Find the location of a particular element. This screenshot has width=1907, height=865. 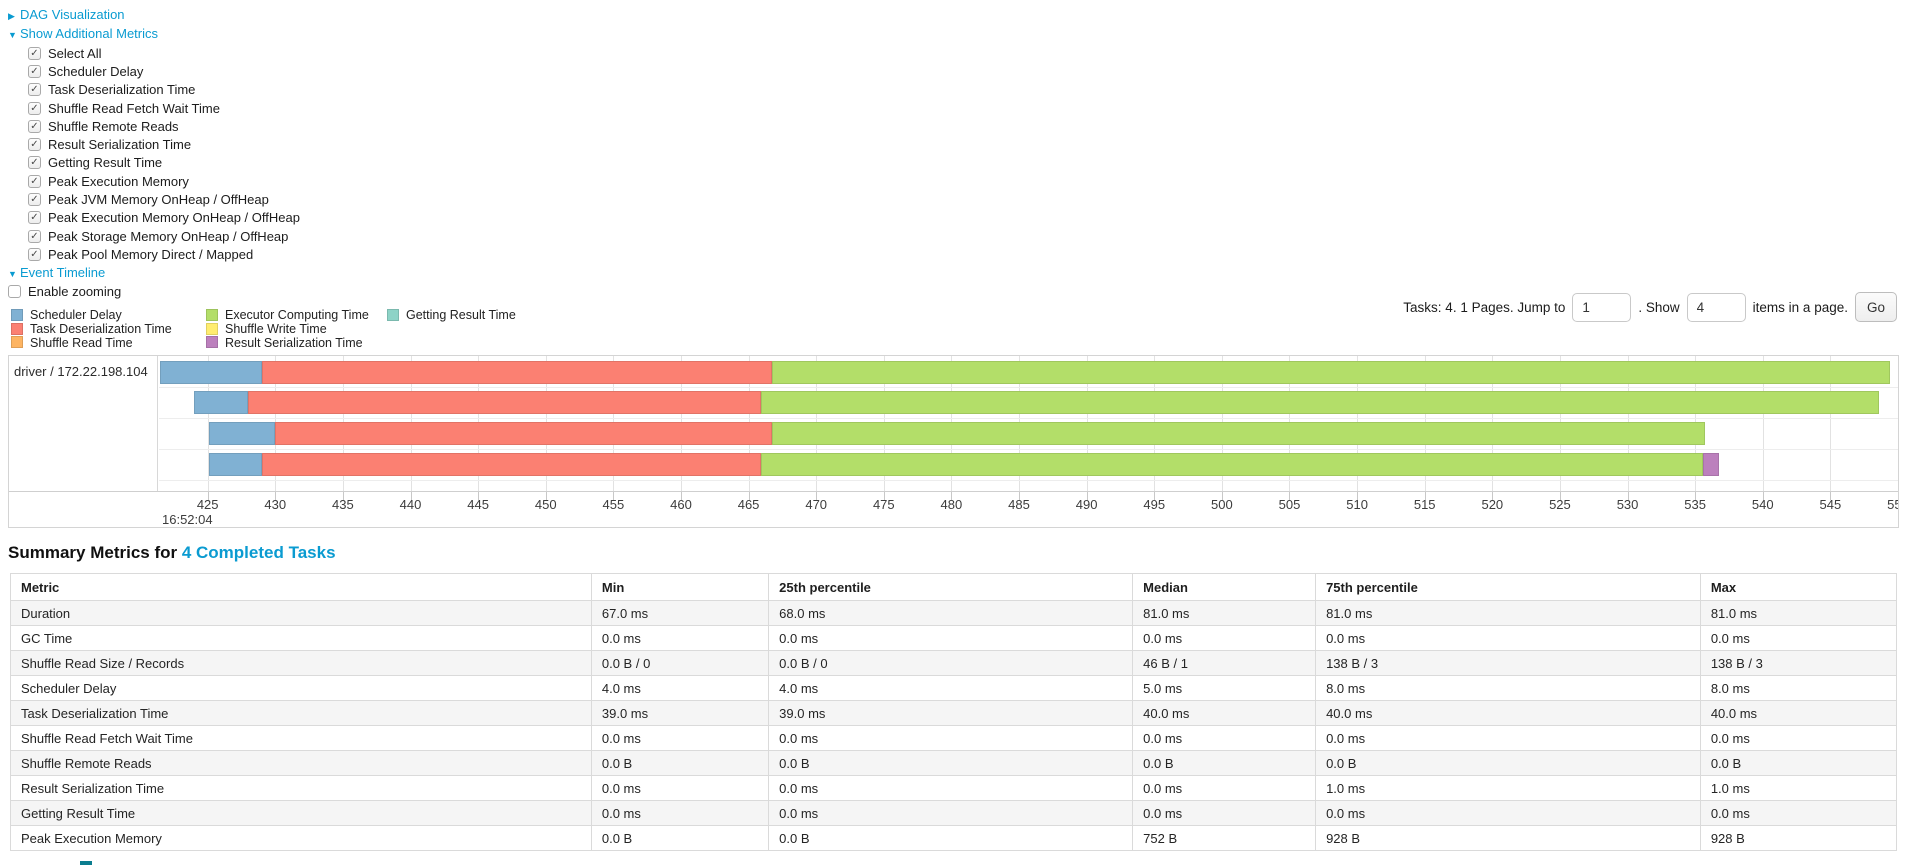

show-additional-metrics-link: ▼ Show Additional Metrics is located at coordinates (154, 34).